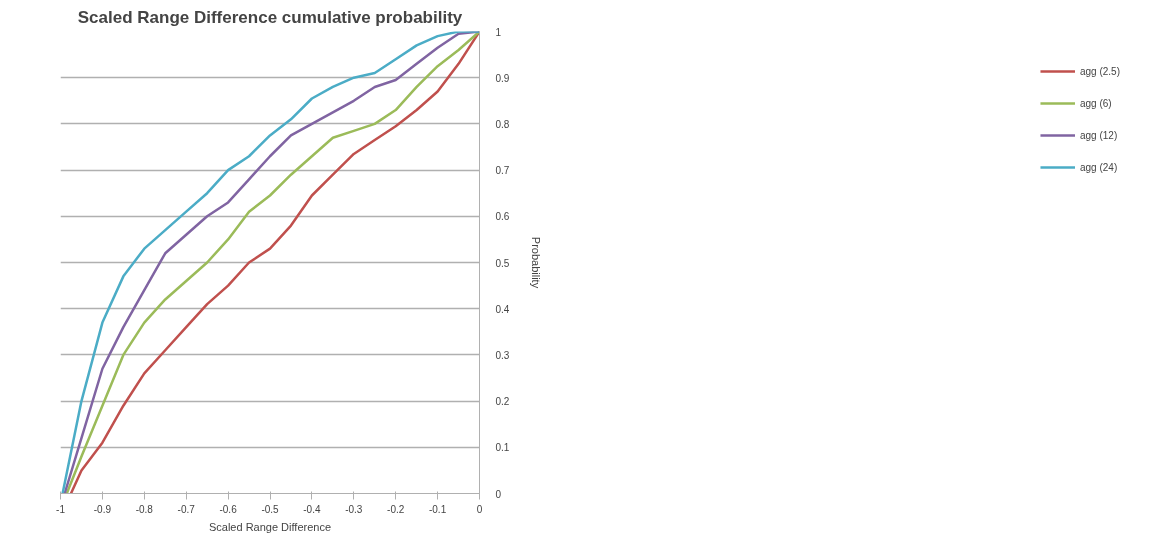 Image resolution: width=1166 pixels, height=550 pixels. Describe the element at coordinates (270, 509) in the screenshot. I see `x-tick-label: -0.5` at that location.